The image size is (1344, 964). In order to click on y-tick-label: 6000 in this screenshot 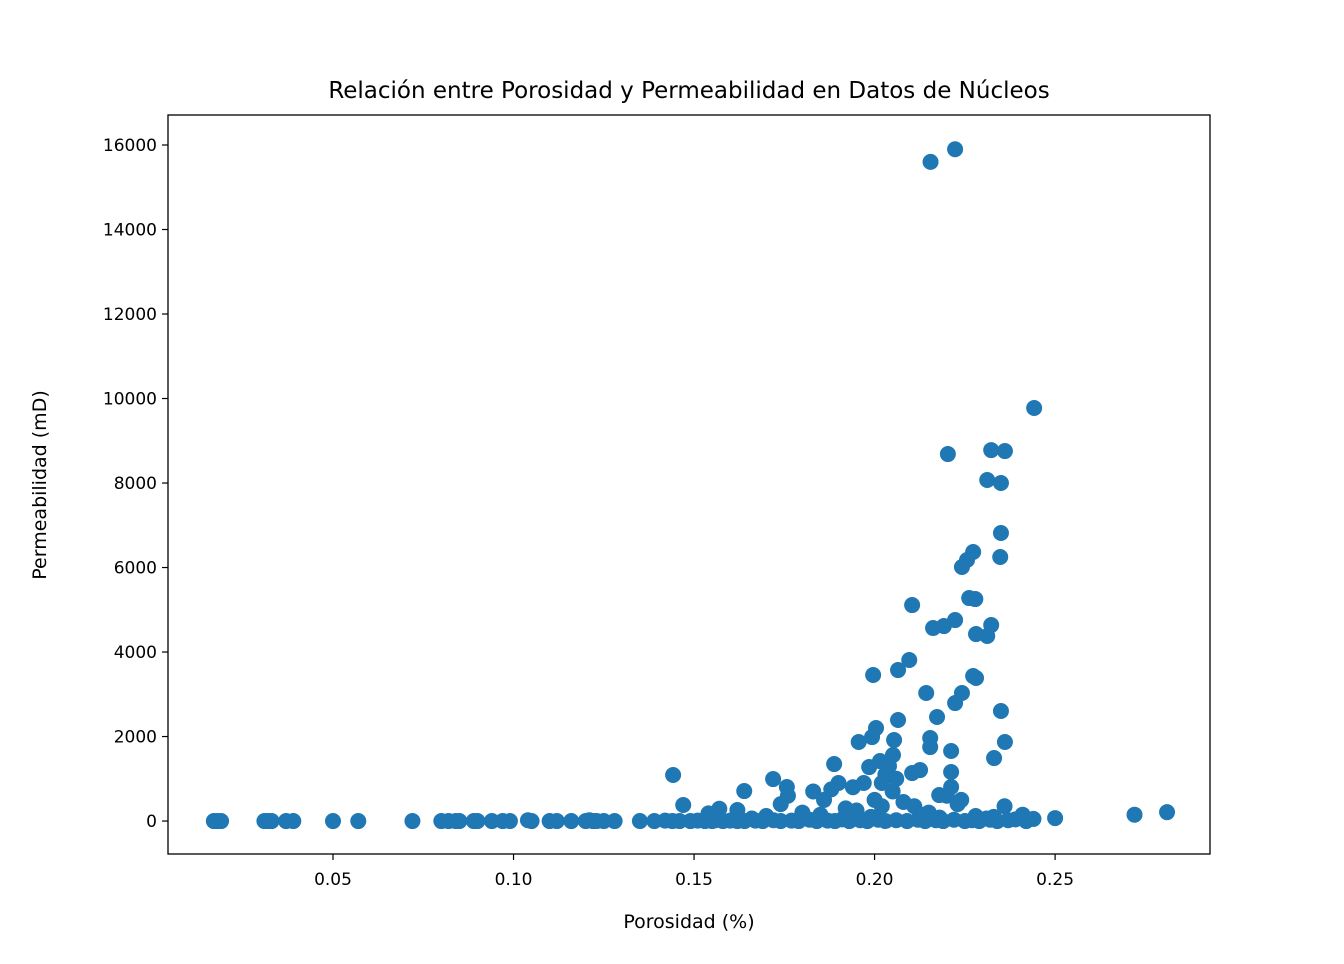, I will do `click(135, 569)`.